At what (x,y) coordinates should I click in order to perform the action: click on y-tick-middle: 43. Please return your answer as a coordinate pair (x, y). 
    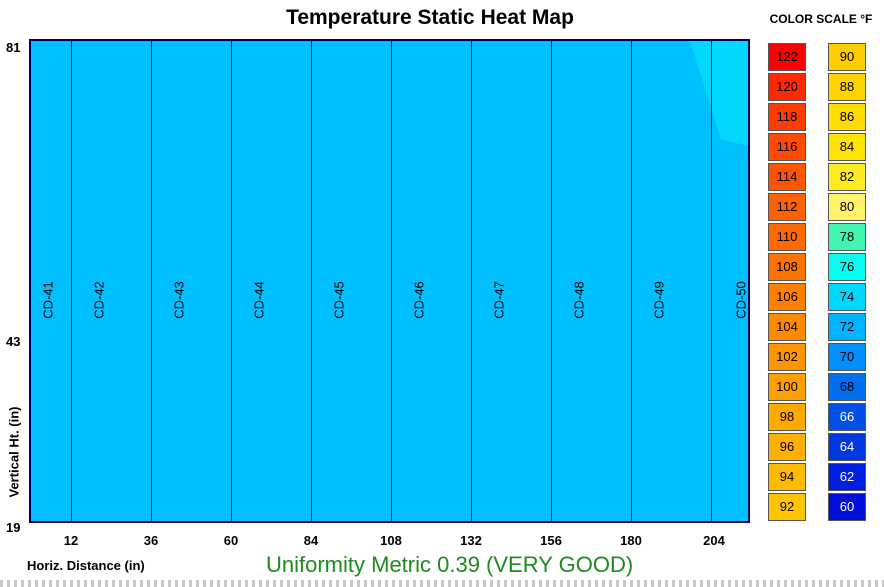
    Looking at the image, I should click on (13, 341).